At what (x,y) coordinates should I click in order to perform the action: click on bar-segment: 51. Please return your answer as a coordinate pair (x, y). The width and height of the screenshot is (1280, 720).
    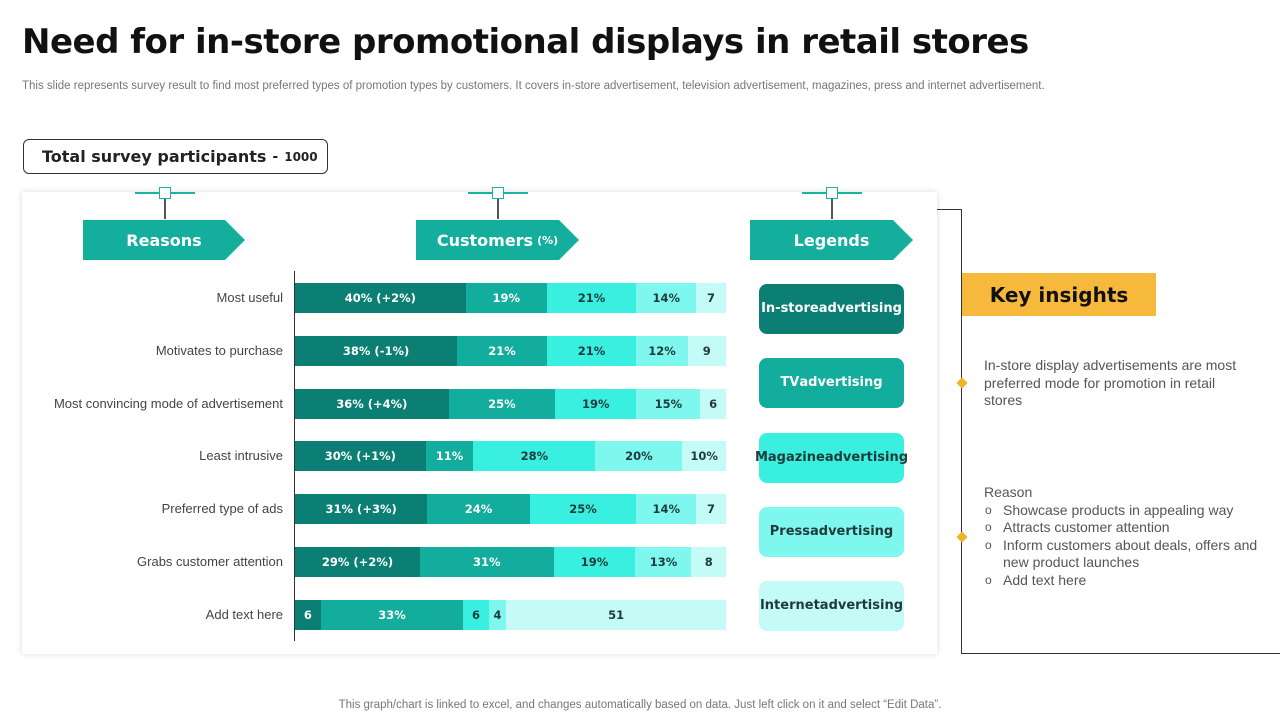
    Looking at the image, I should click on (616, 614).